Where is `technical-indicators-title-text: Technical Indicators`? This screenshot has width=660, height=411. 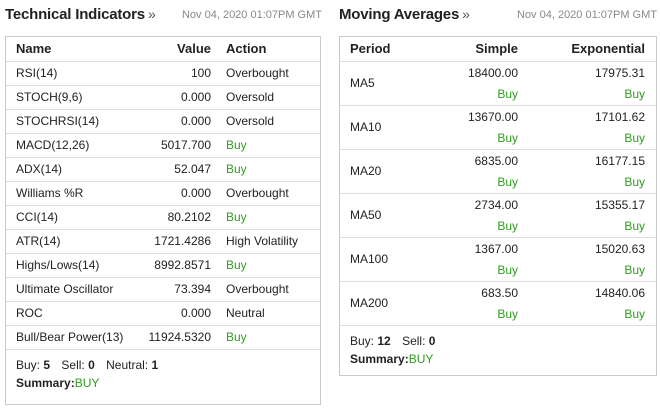
technical-indicators-title-text: Technical Indicators is located at coordinates (75, 14).